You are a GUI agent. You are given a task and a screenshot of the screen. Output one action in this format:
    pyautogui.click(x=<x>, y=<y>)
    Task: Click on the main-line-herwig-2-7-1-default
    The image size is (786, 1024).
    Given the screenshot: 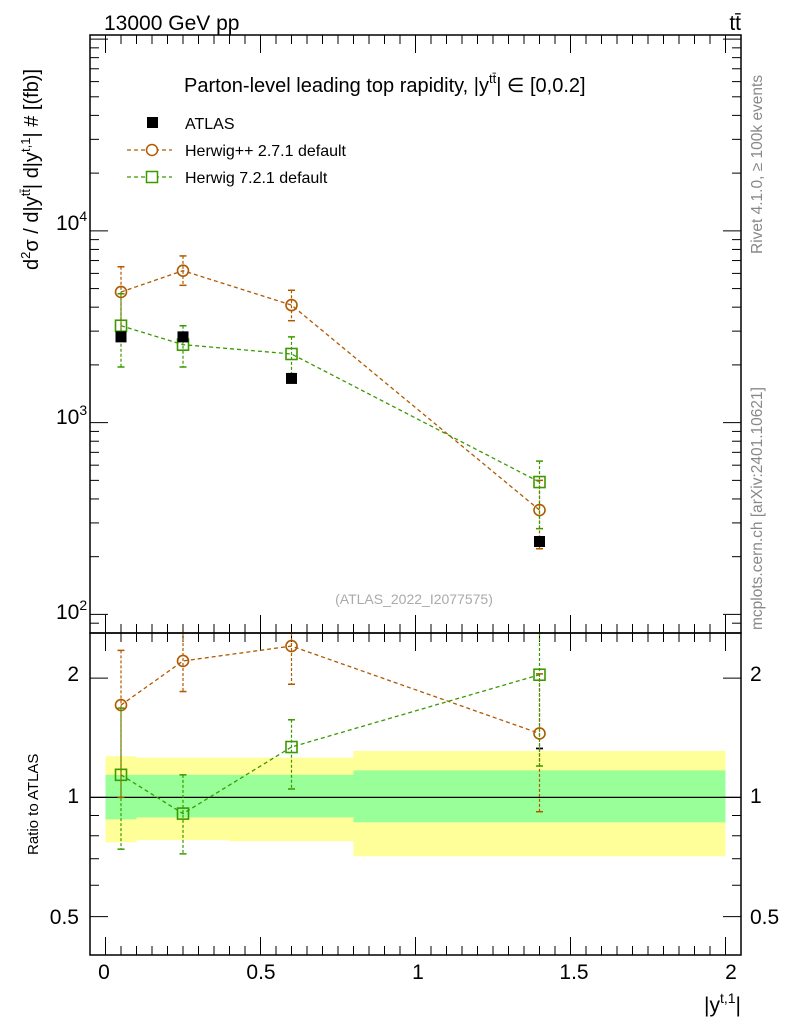 What is the action you would take?
    pyautogui.click(x=330, y=390)
    